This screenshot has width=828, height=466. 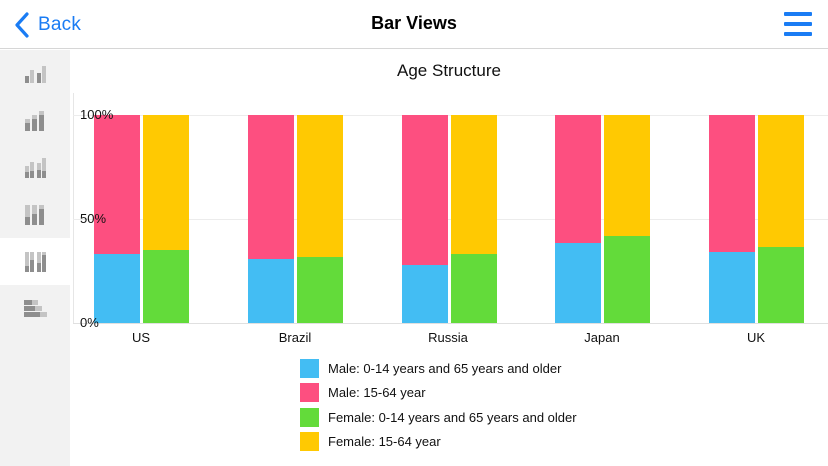 I want to click on bar-brazil-female, so click(x=319, y=219).